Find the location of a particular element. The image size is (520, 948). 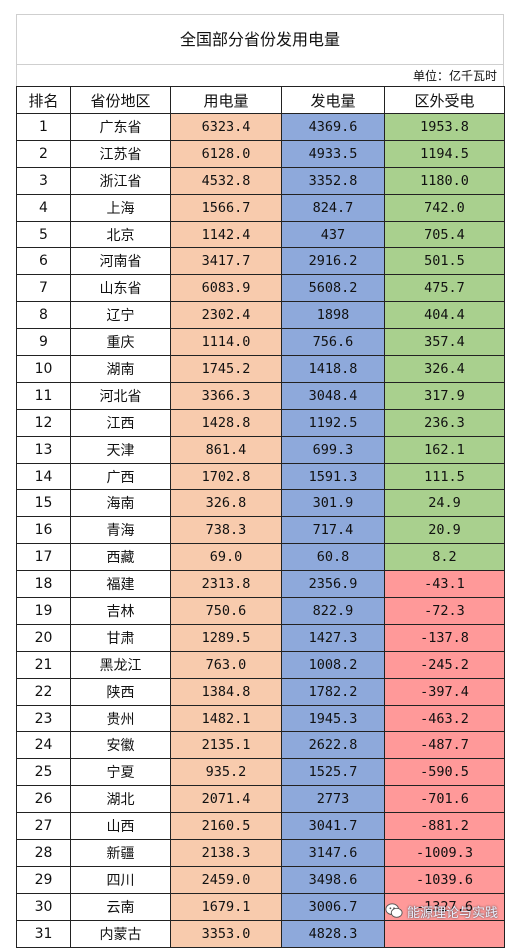

table-row: 6 河南省 3417.7 2916.2 501.5 is located at coordinates (260, 261).